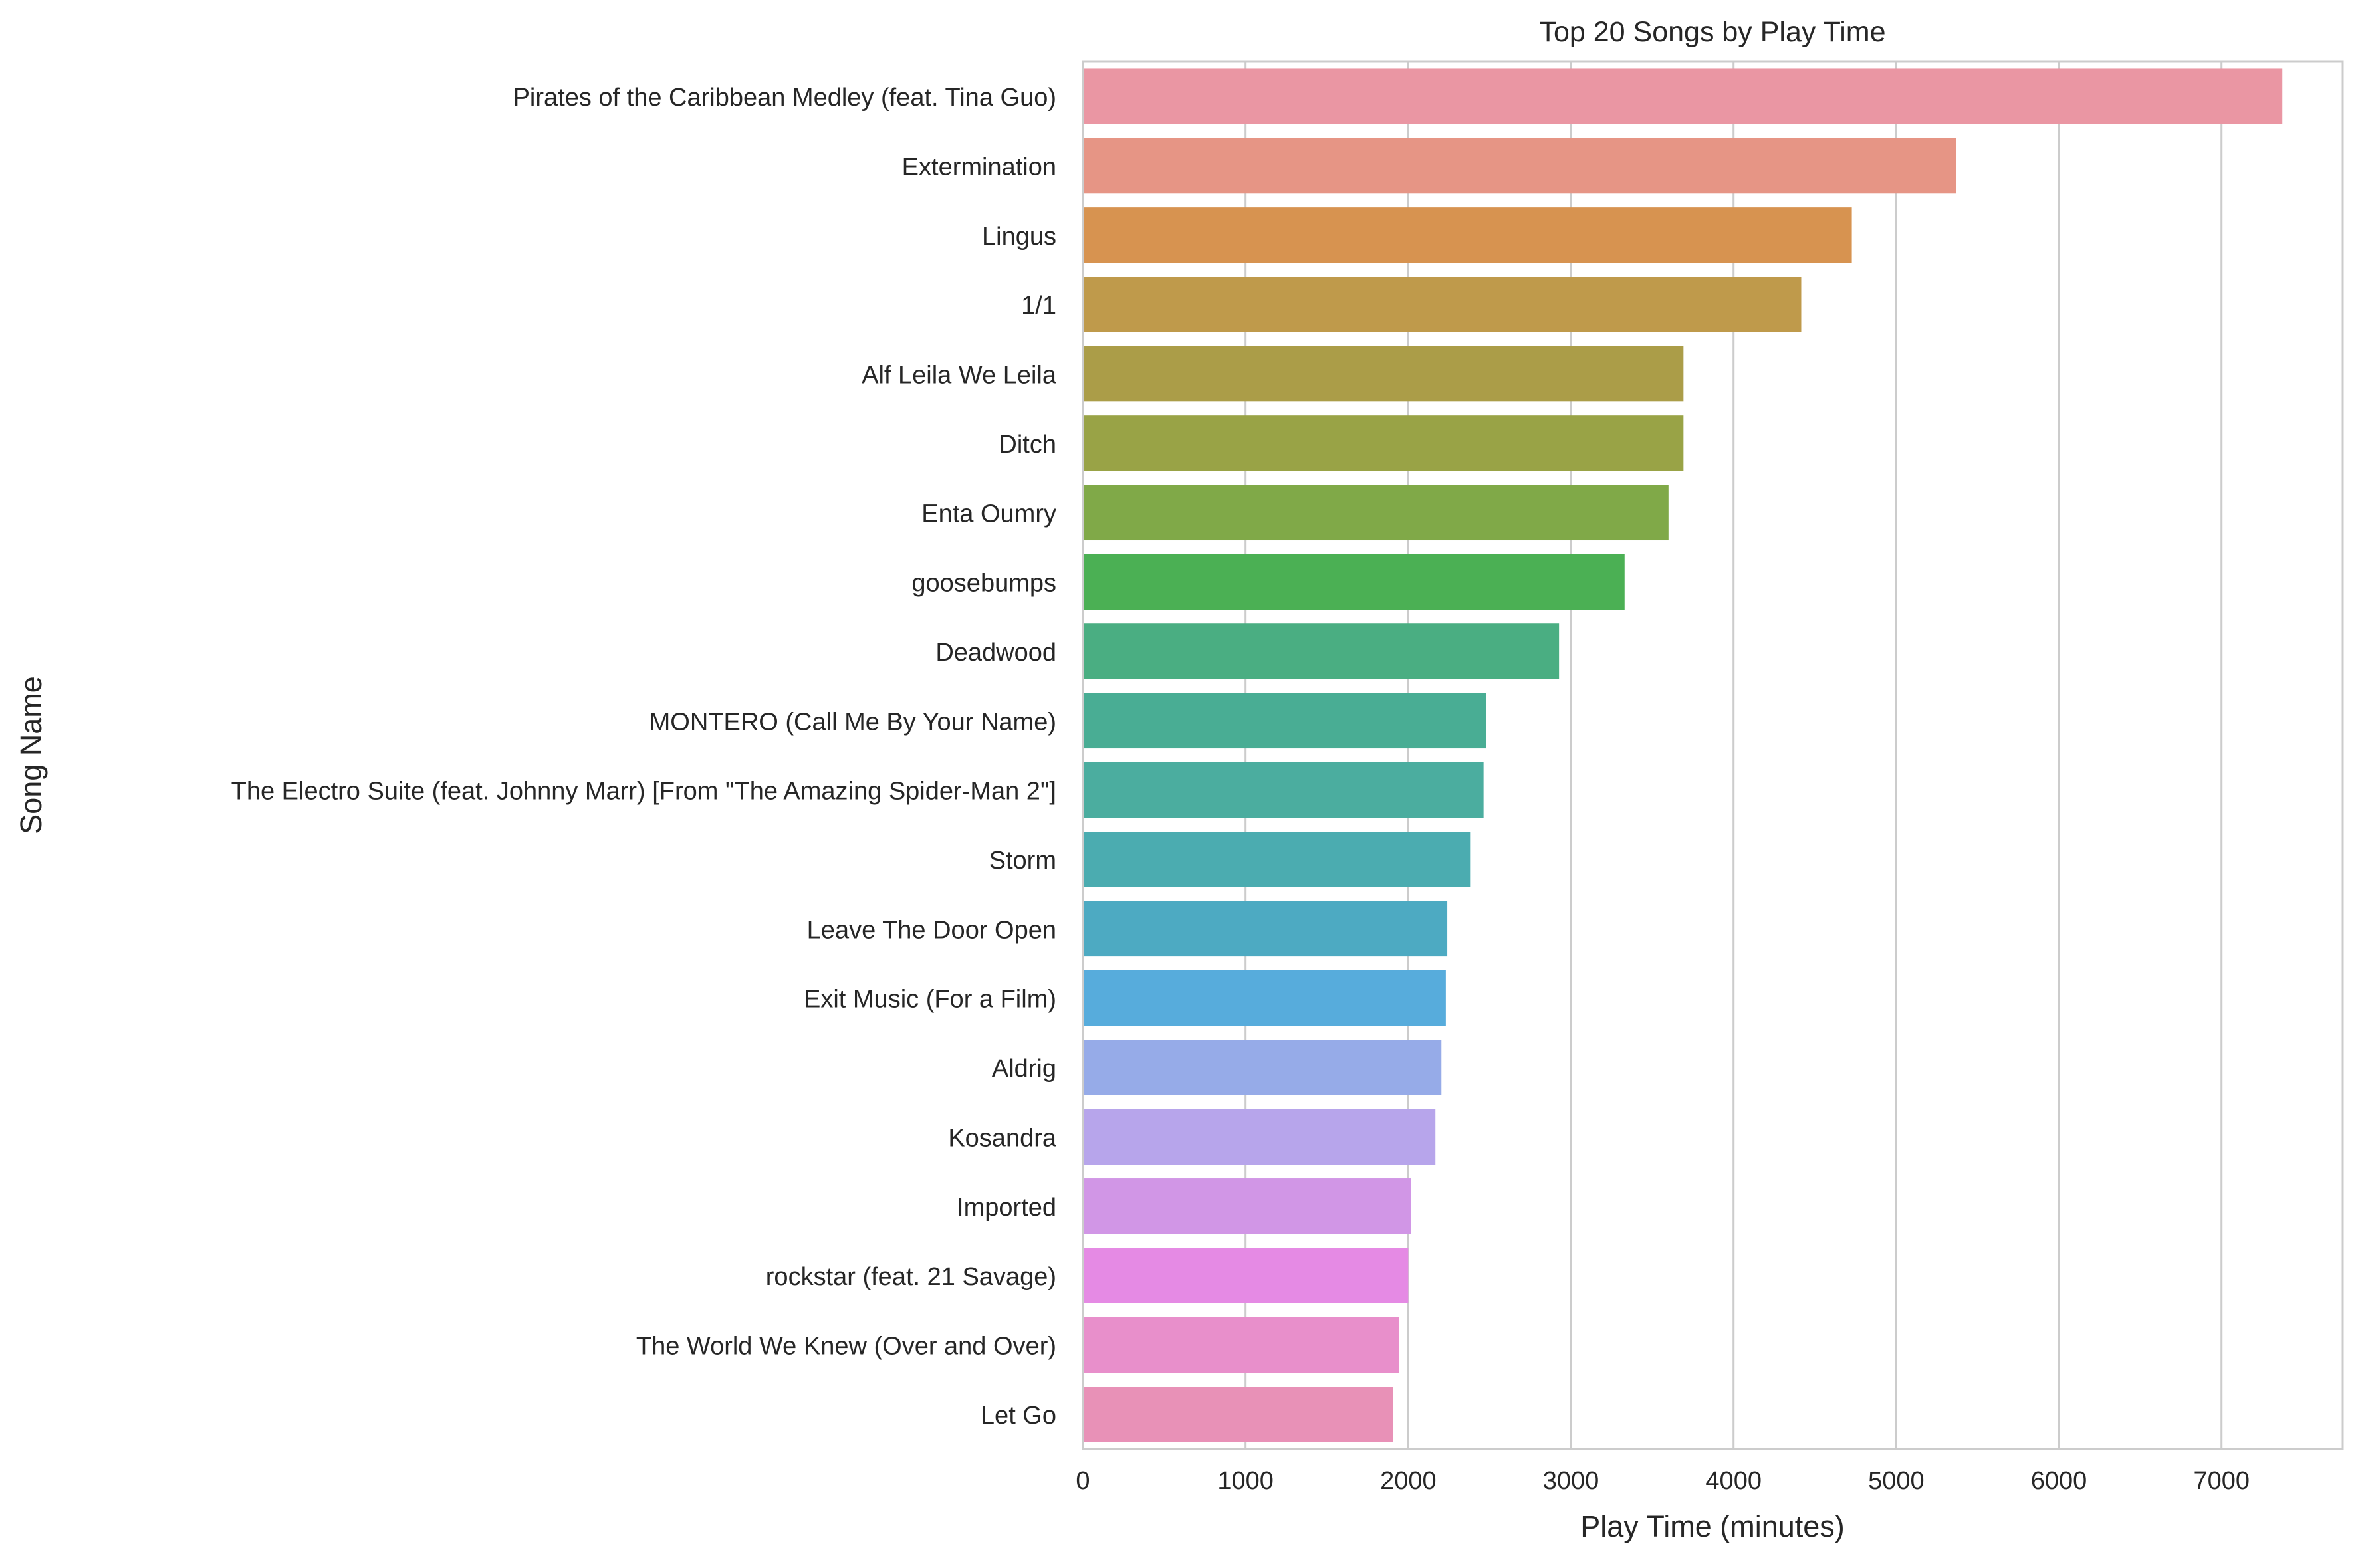 The height and width of the screenshot is (1568, 2362). I want to click on y-tick-label: Deadwood, so click(995, 653).